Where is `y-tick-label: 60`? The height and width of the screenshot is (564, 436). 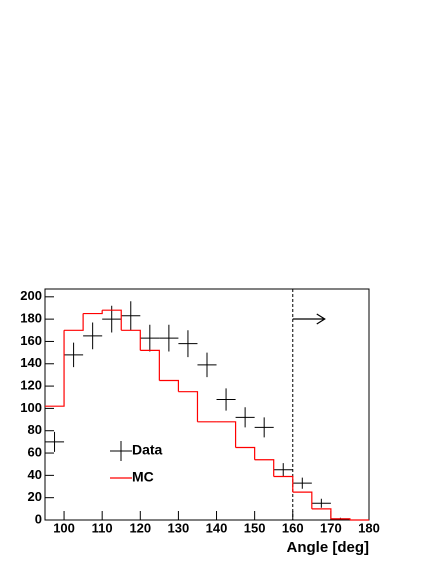
y-tick-label: 60 is located at coordinates (35, 451).